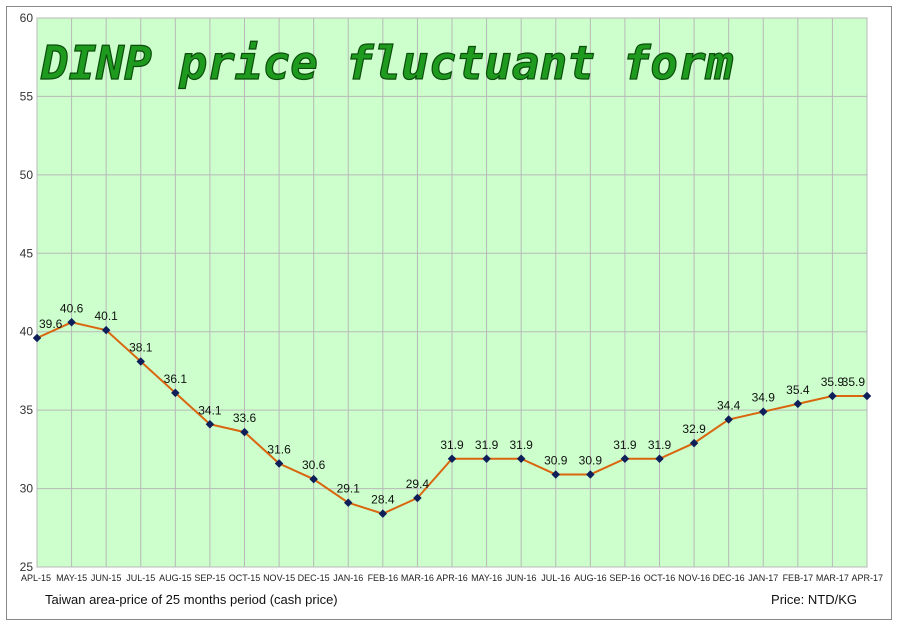 The image size is (900, 628). I want to click on data-label: 39.6, so click(51, 324).